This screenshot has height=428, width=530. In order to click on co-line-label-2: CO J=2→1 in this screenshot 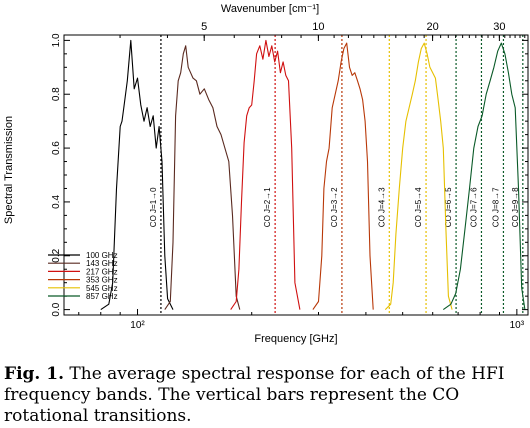, I will do `click(267, 207)`.